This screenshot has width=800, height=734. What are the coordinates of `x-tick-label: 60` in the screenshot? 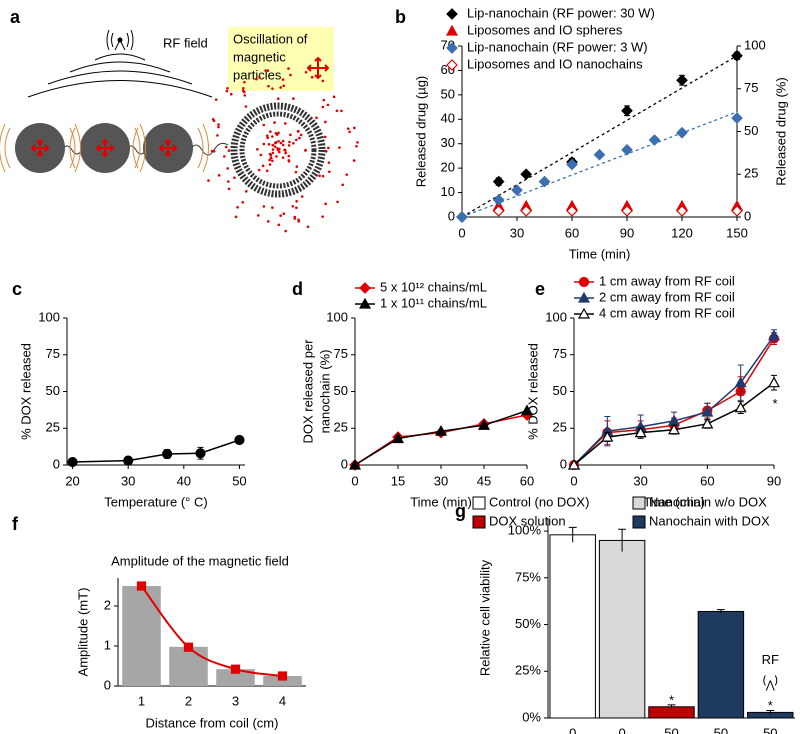 It's located at (572, 232).